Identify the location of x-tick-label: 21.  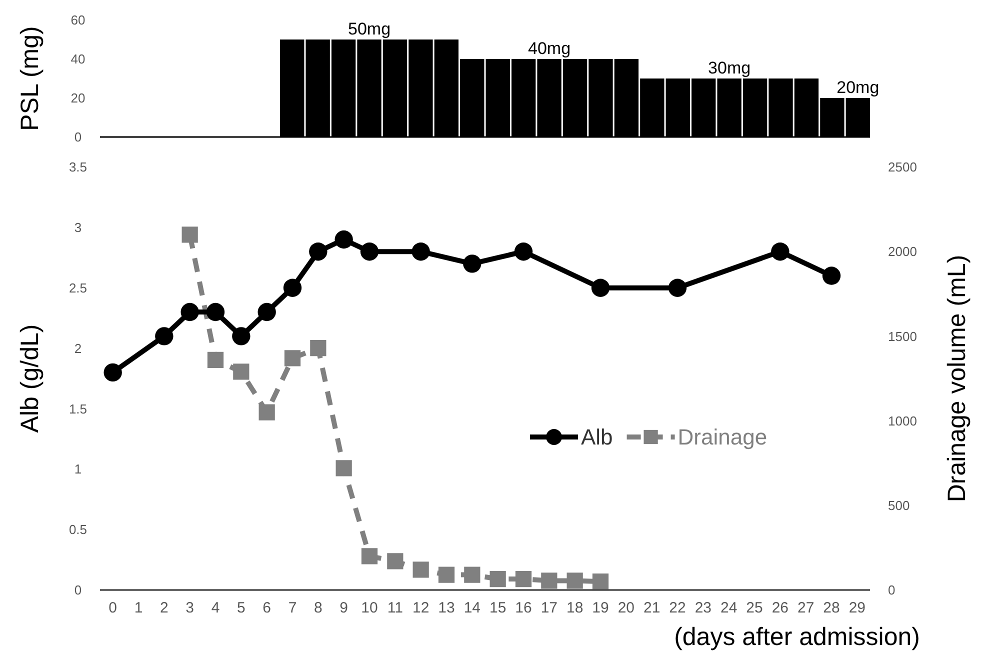
(651, 608).